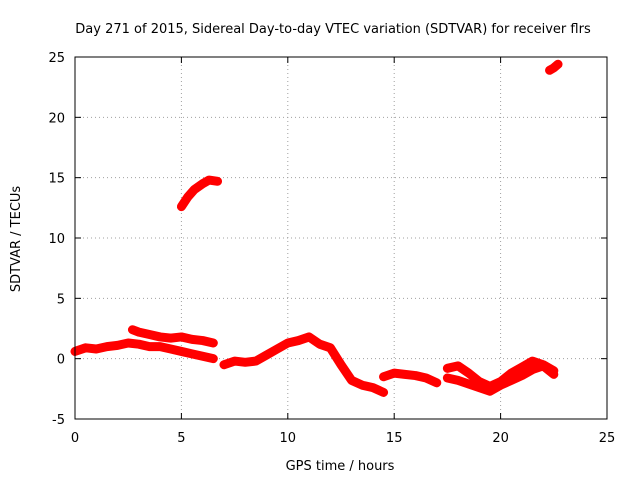 This screenshot has height=480, width=640. I want to click on y-axis-label: SDTVAR / TECUs, so click(16, 239).